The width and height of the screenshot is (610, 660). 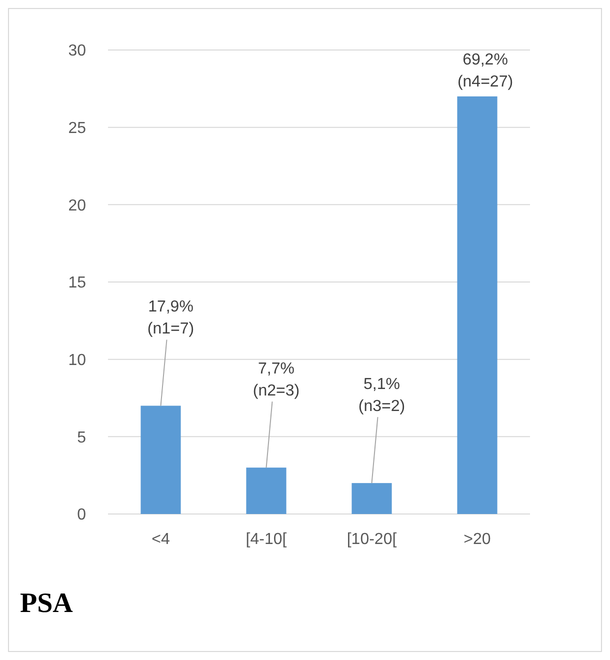 What do you see at coordinates (267, 539) in the screenshot?
I see `x-tick-label: [4-10[` at bounding box center [267, 539].